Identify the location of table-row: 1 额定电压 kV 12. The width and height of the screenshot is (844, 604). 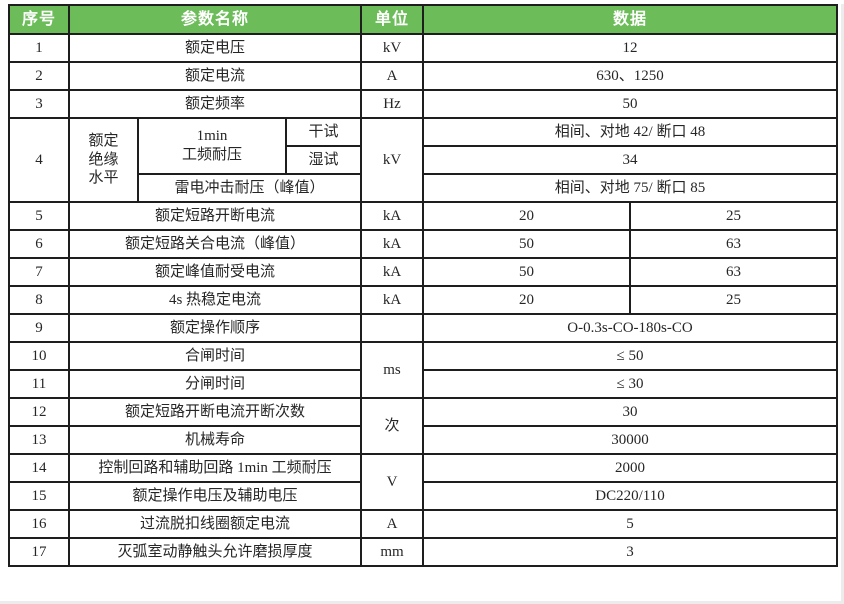
(423, 48).